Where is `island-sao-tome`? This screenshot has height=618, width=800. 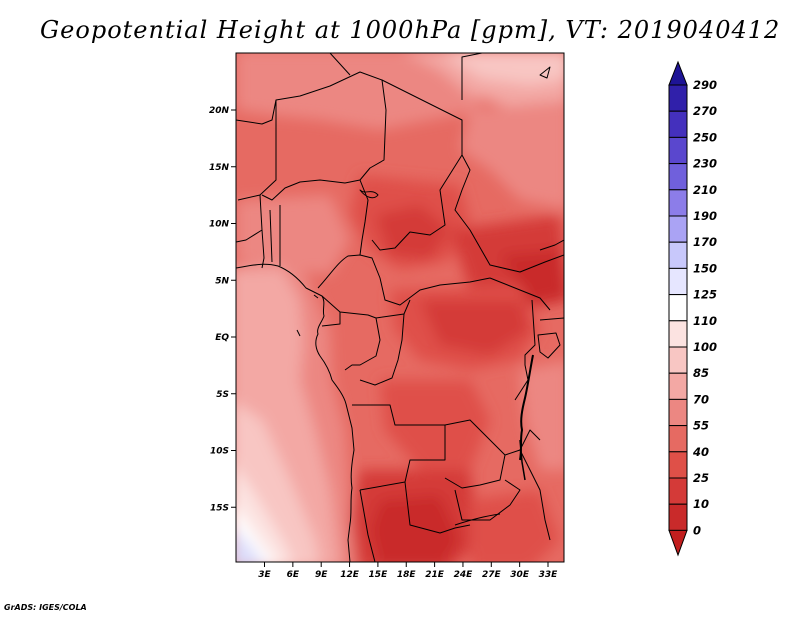 island-sao-tome is located at coordinates (298, 333).